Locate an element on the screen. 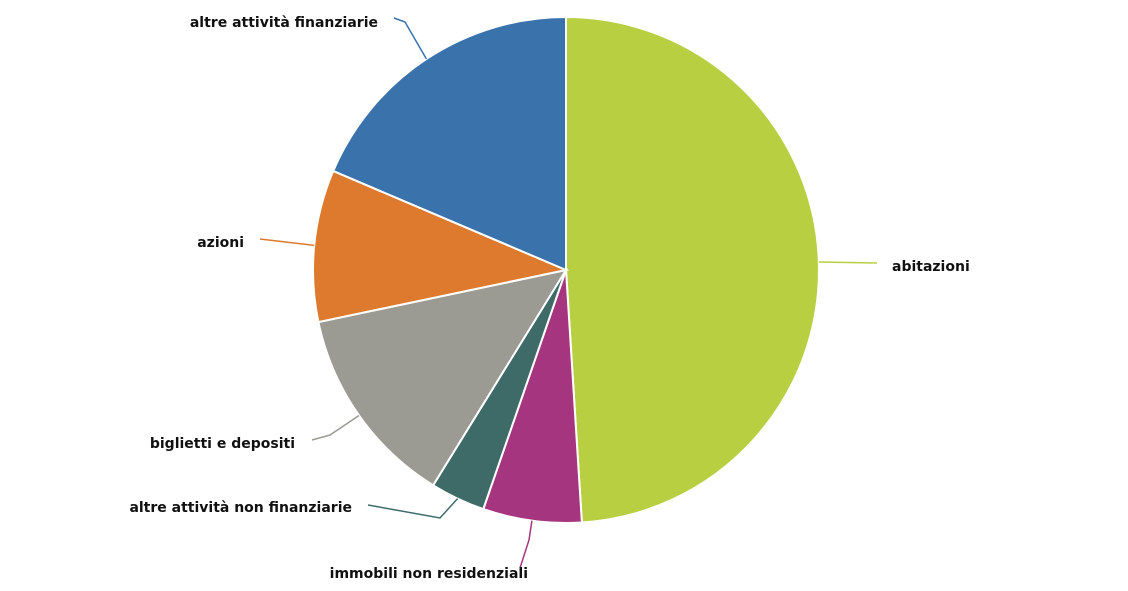 This screenshot has width=1128, height=591. slice-label: biglietti e depositi is located at coordinates (222, 444).